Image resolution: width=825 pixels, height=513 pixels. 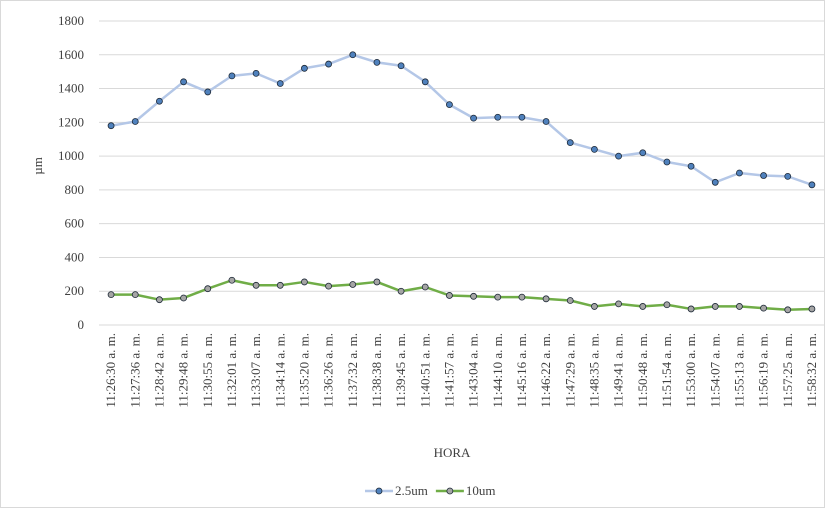 I want to click on x-tick-label: 11:46:22 a. m., so click(x=545, y=370).